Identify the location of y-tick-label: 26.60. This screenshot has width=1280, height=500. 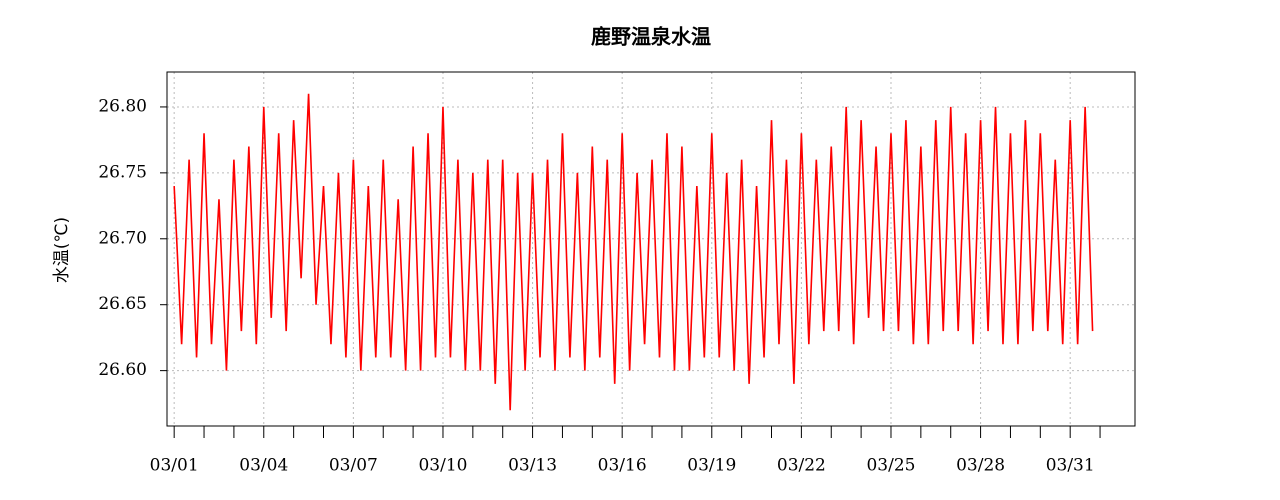
(122, 370).